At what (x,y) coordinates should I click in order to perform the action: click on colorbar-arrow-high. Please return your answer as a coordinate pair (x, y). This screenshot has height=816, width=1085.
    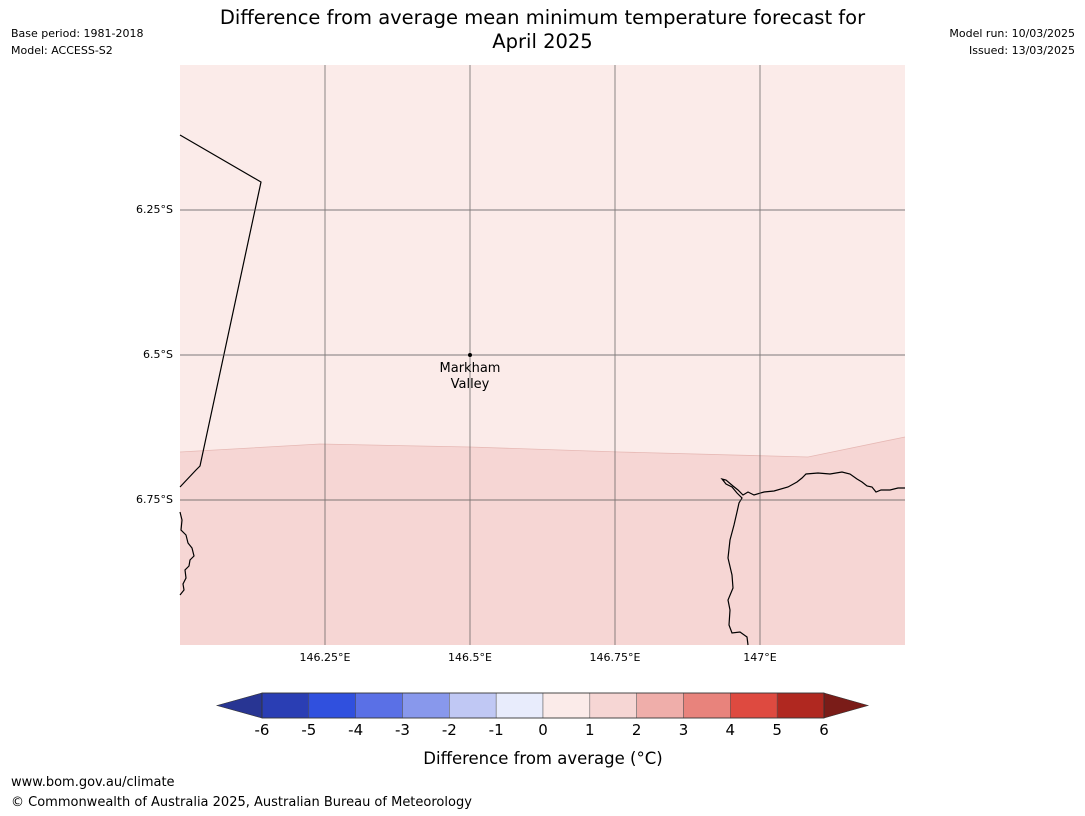
    Looking at the image, I should click on (846, 705).